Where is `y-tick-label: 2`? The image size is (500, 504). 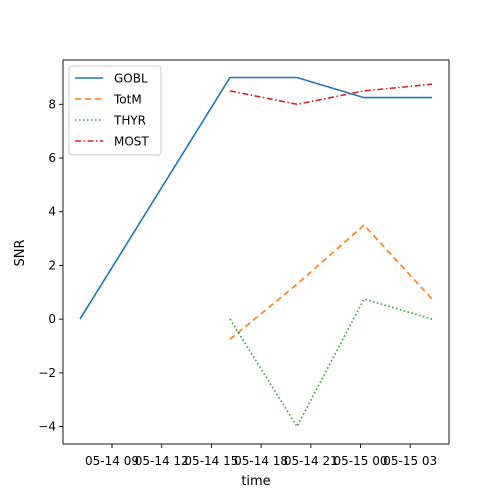 y-tick-label: 2 is located at coordinates (52, 265).